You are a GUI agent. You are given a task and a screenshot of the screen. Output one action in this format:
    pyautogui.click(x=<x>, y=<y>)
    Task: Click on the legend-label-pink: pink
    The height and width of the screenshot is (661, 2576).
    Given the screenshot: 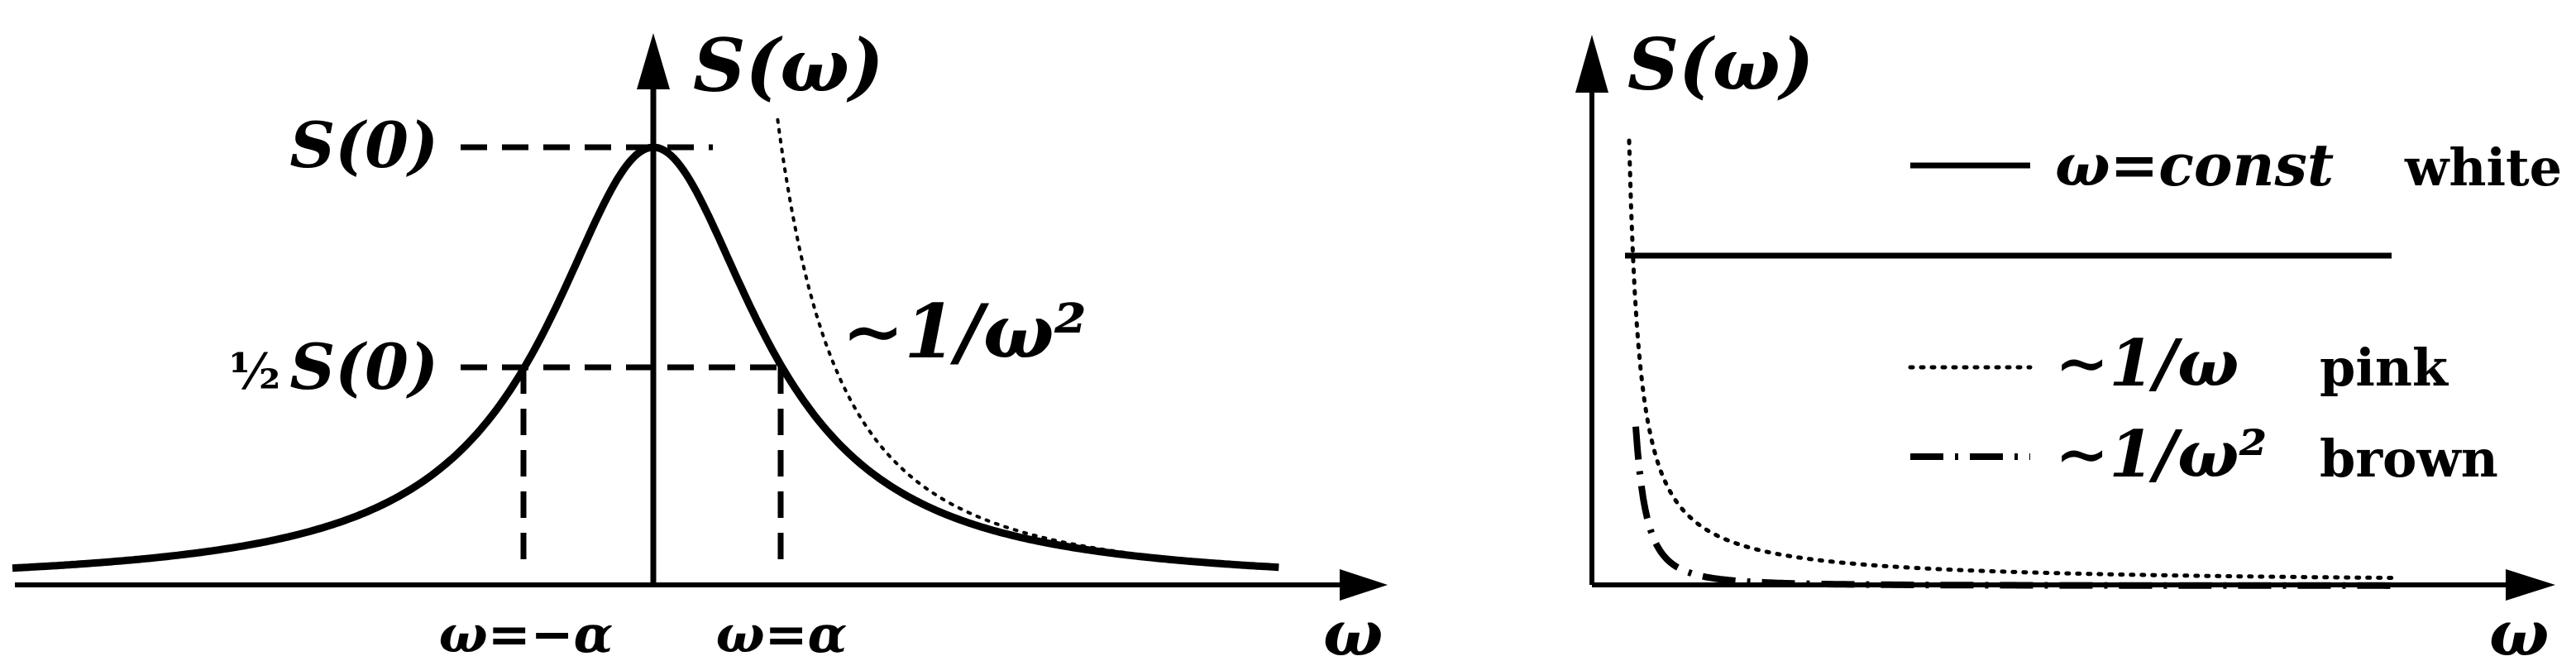 What is the action you would take?
    pyautogui.click(x=2384, y=368)
    